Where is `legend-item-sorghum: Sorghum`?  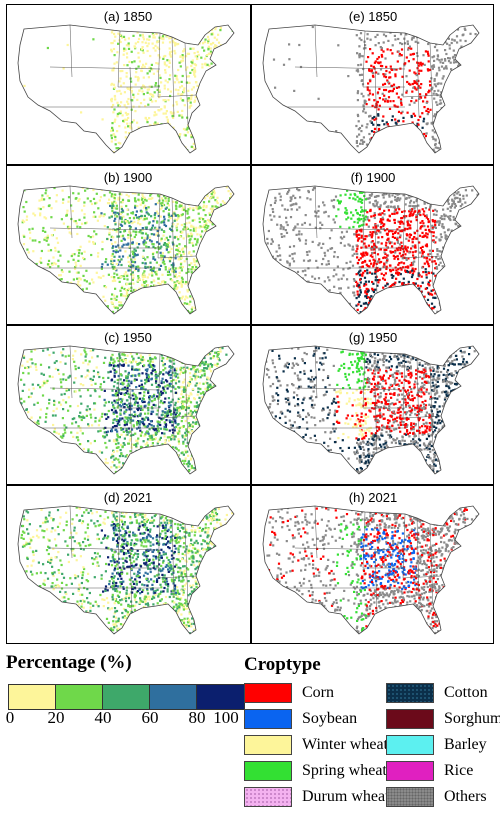
legend-item-sorghum: Sorghum is located at coordinates (443, 719).